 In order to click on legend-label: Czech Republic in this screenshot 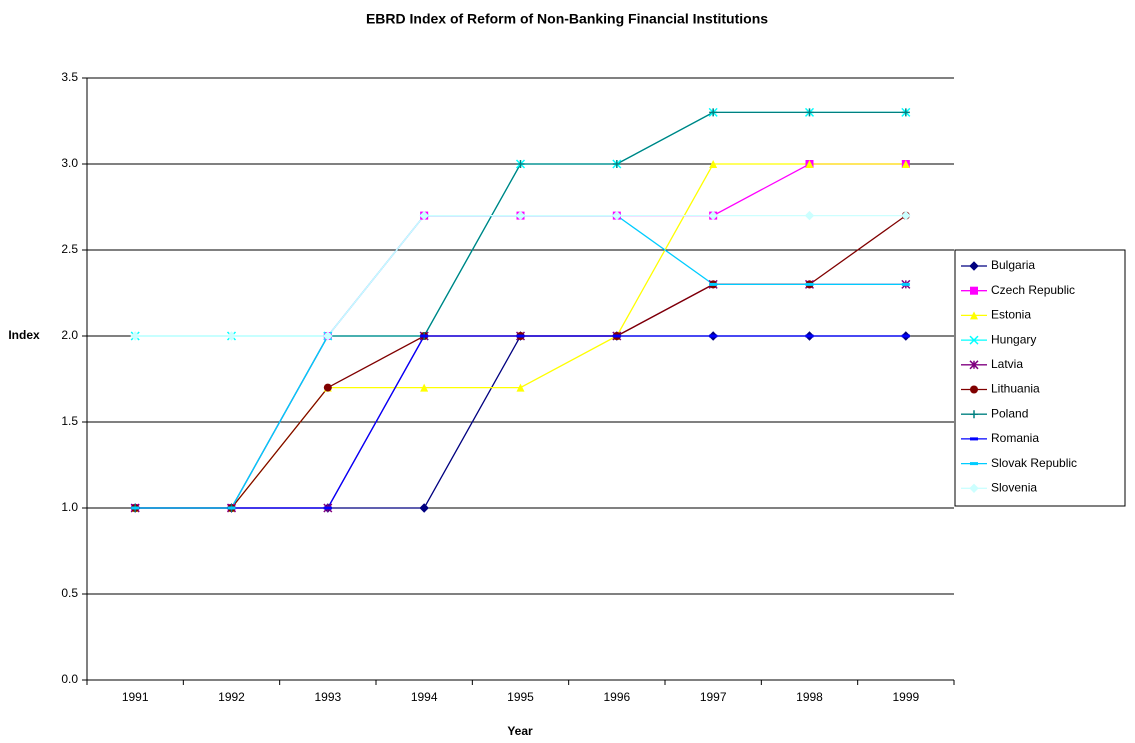, I will do `click(1033, 290)`.